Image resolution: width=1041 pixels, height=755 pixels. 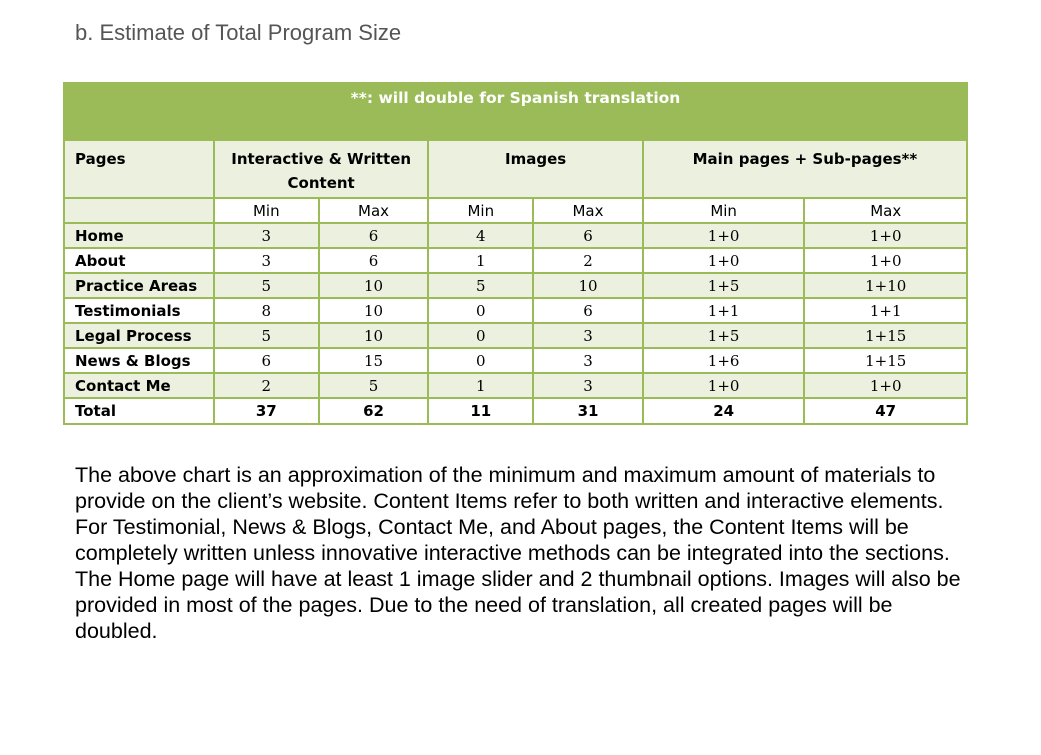 What do you see at coordinates (139, 169) in the screenshot?
I see `header-pages: Pages` at bounding box center [139, 169].